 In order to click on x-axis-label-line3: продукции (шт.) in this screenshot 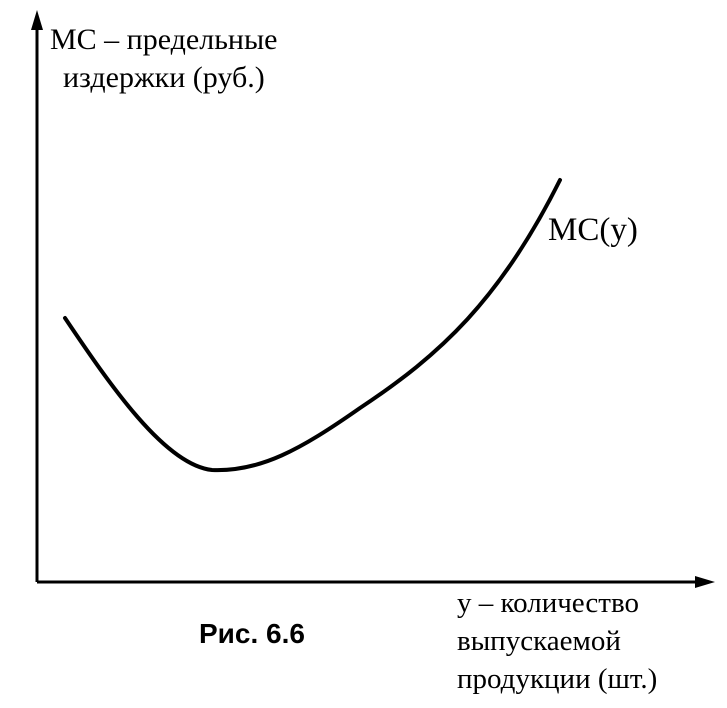, I will do `click(557, 679)`.